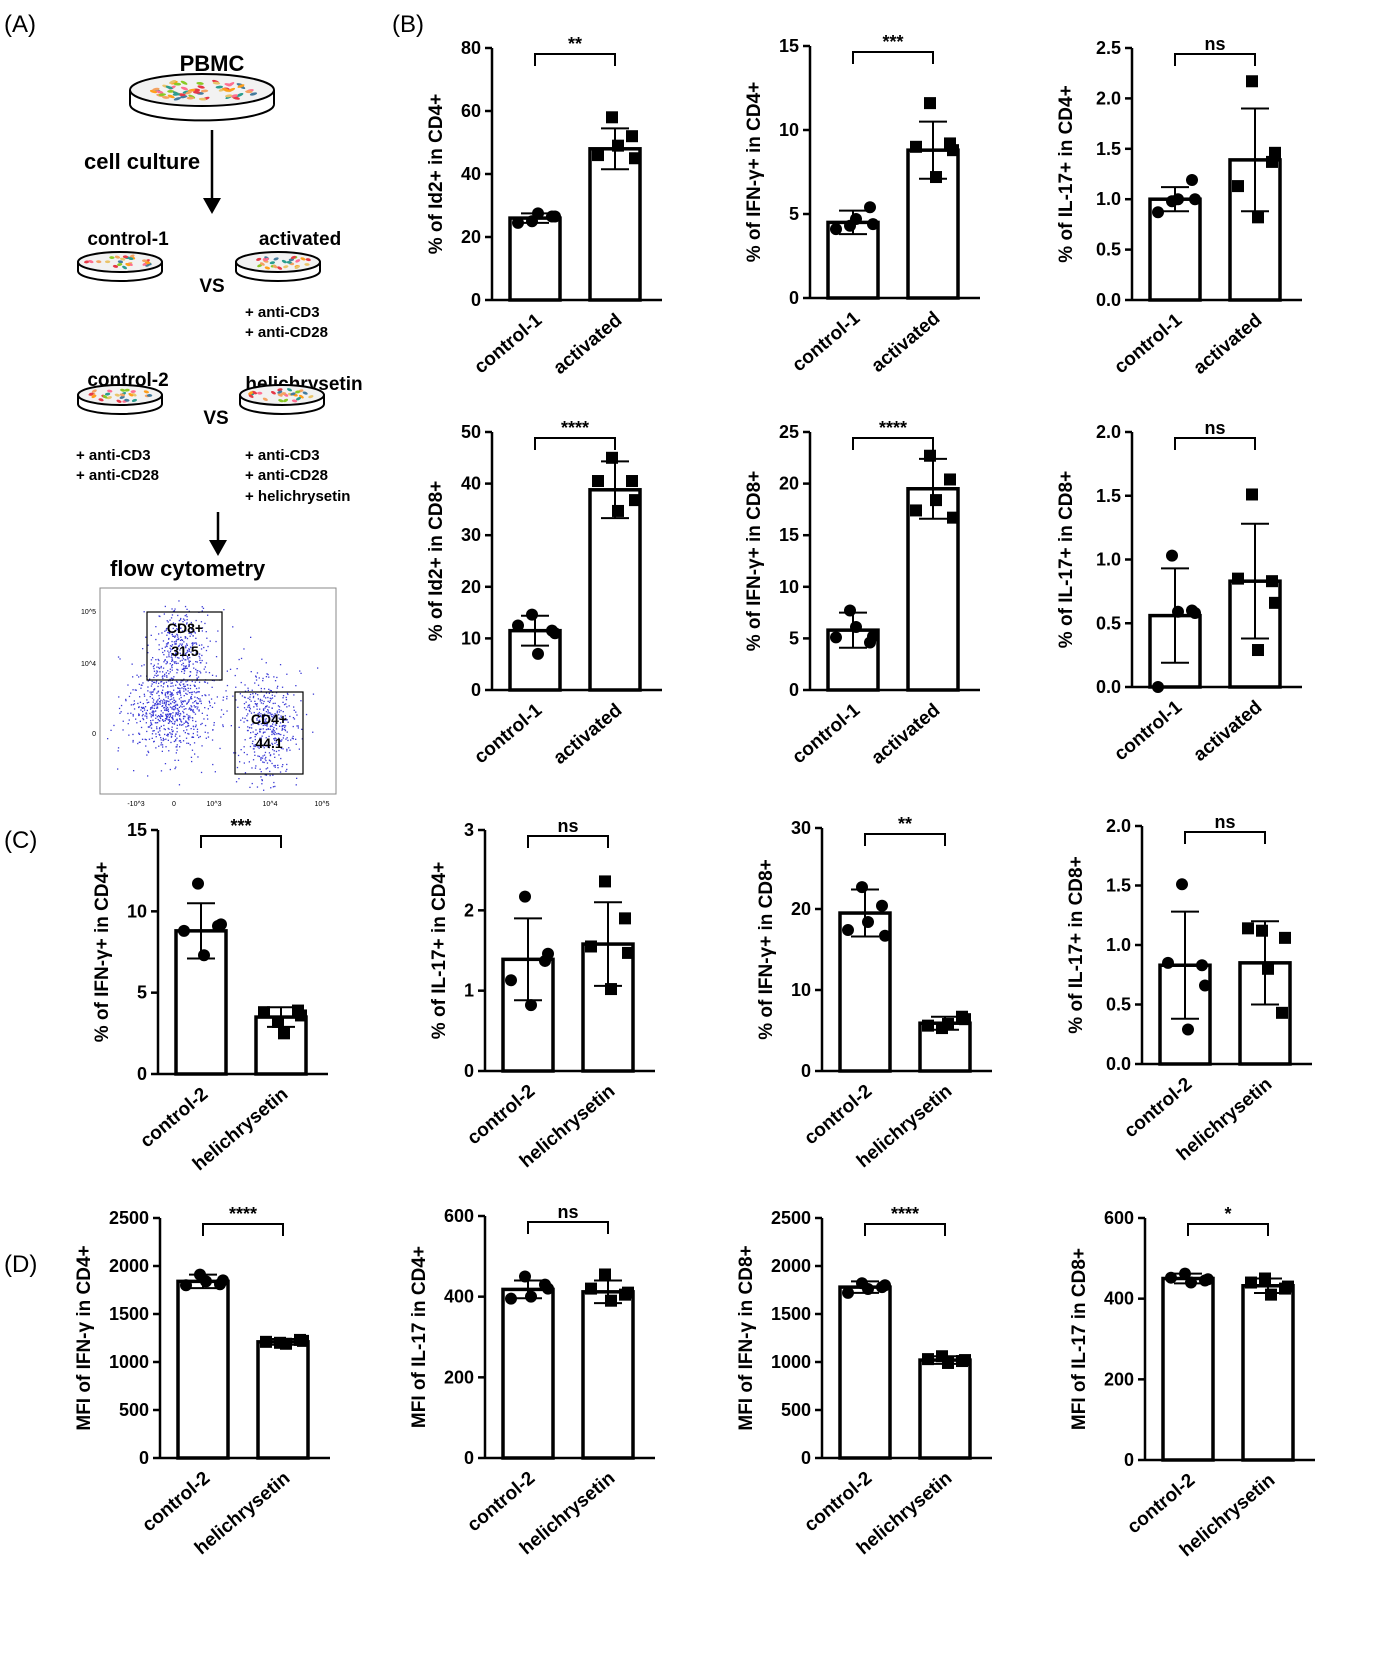 The image size is (1400, 1665). I want to click on helichrysetin-treatment-1: + anti-CD3, so click(282, 455).